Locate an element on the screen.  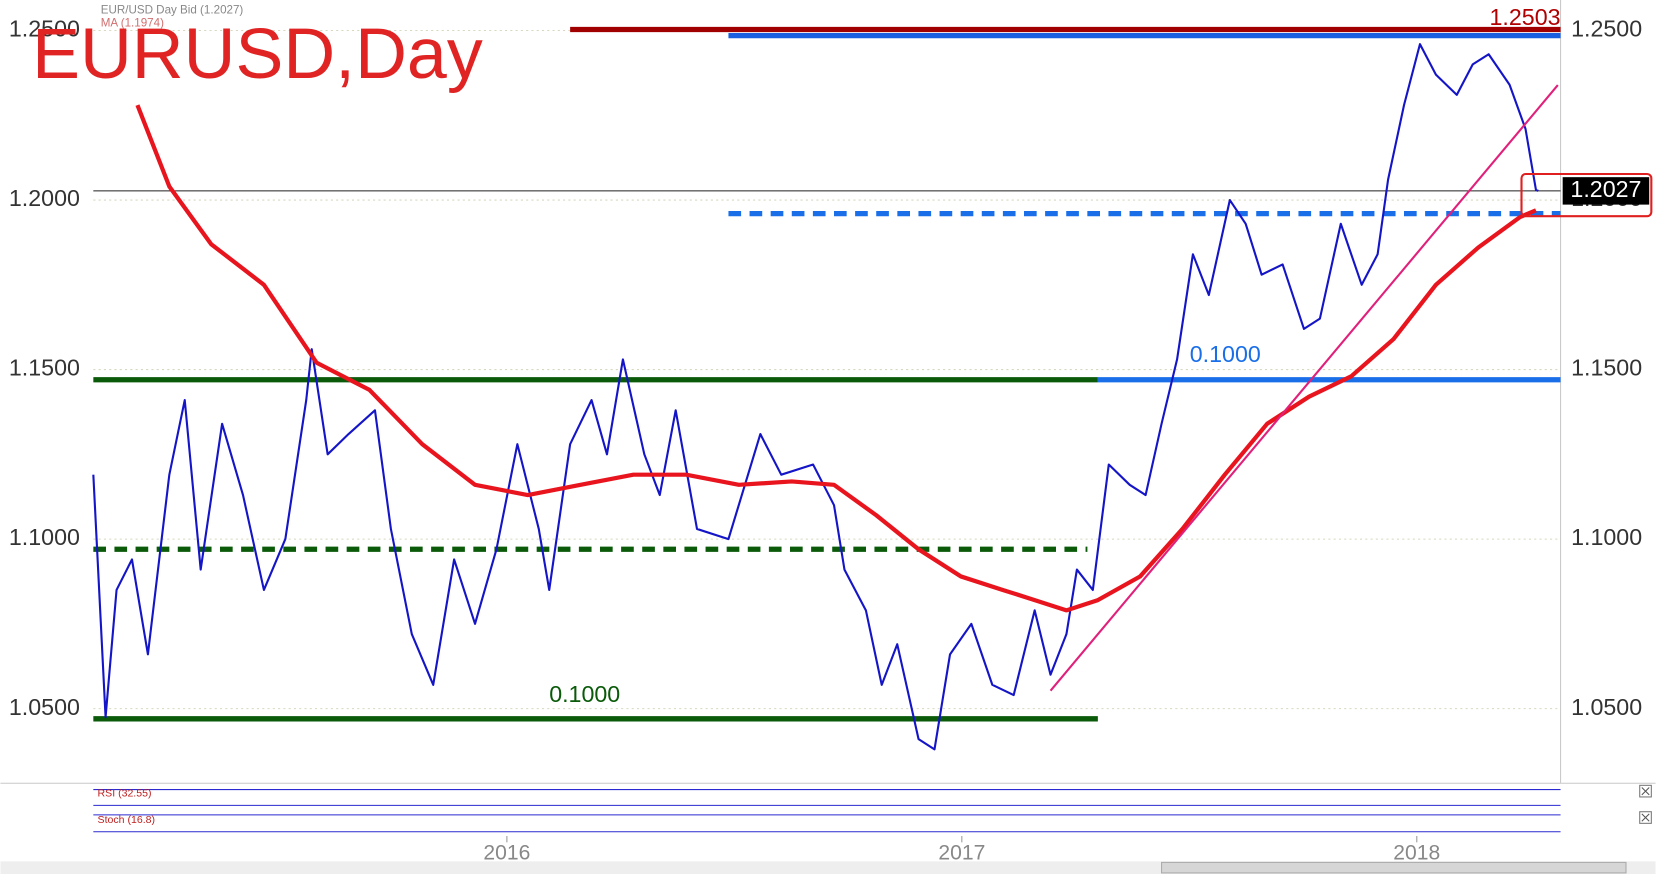
x-tick-label: 2016 is located at coordinates (506, 853).